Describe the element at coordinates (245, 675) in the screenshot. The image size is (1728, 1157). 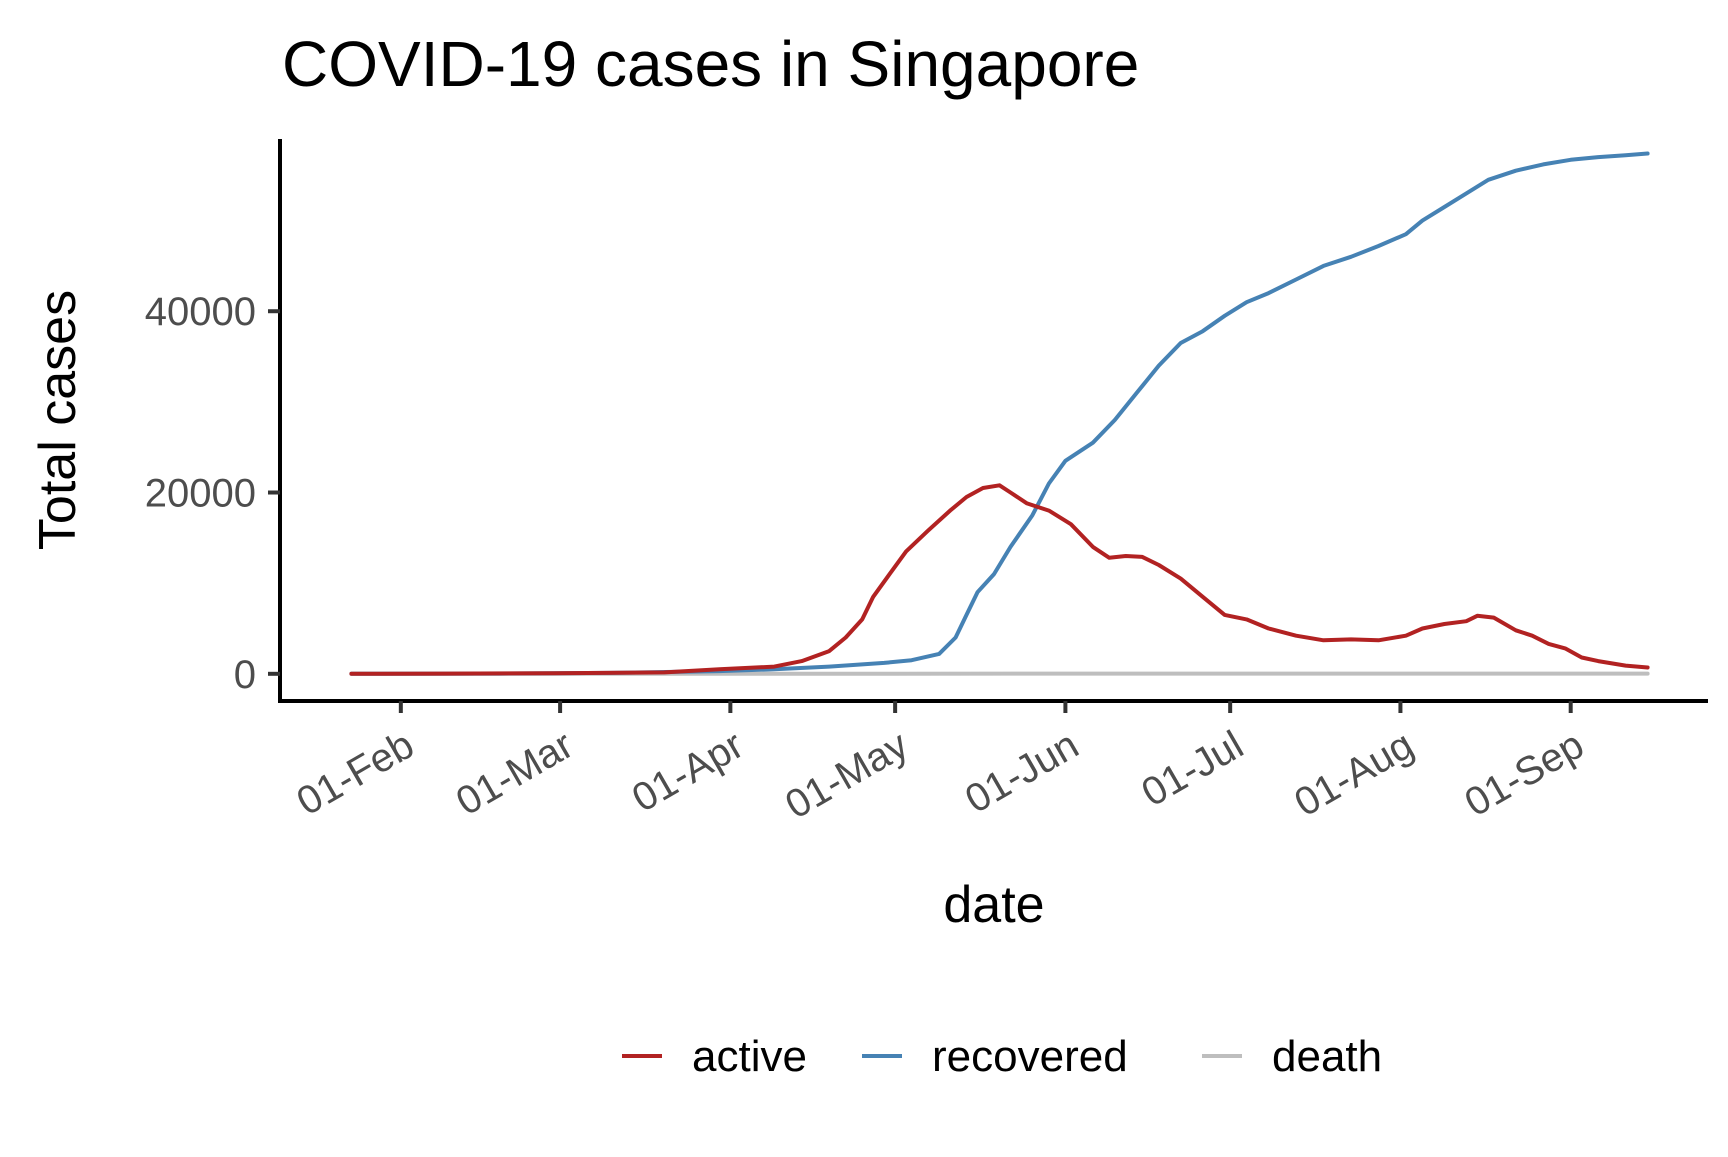
I see `y-tick-label: 0` at that location.